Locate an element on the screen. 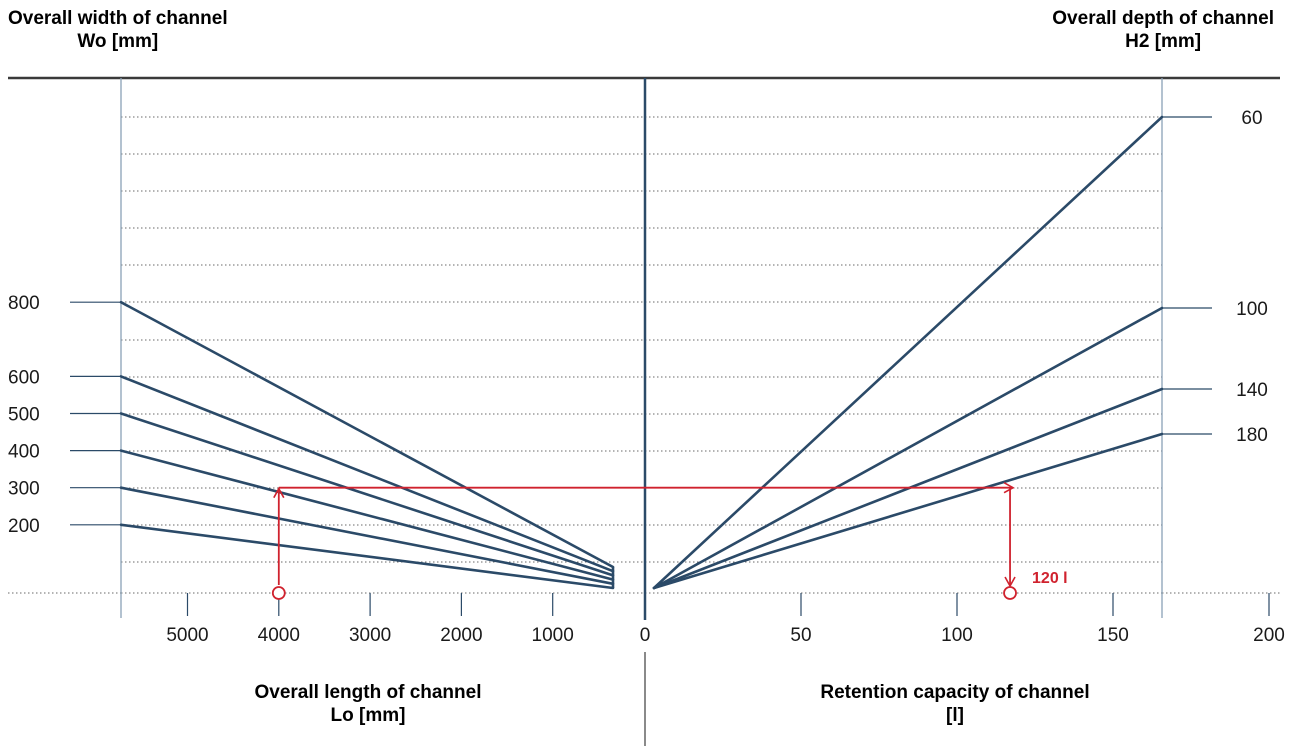 The width and height of the screenshot is (1290, 746). bottom-right-title: Retention capacity of channel is located at coordinates (955, 692).